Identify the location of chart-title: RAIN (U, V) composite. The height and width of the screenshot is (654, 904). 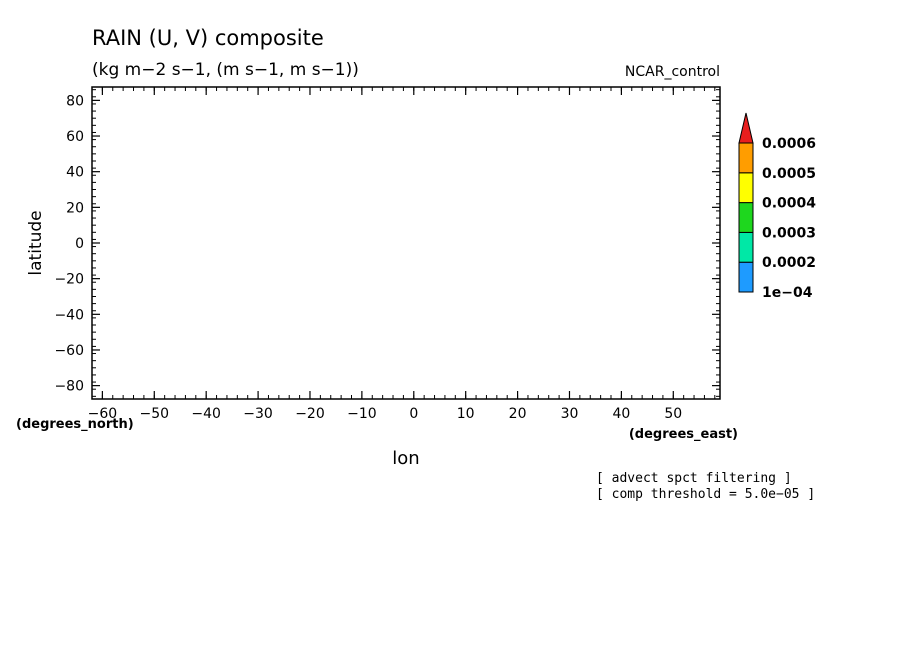
(208, 38).